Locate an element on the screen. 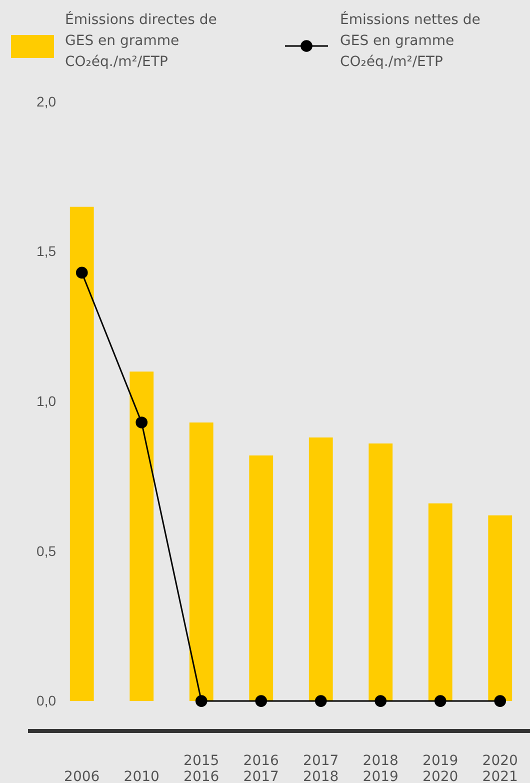 The width and height of the screenshot is (530, 783). y-tick-label: 2,0 is located at coordinates (46, 101).